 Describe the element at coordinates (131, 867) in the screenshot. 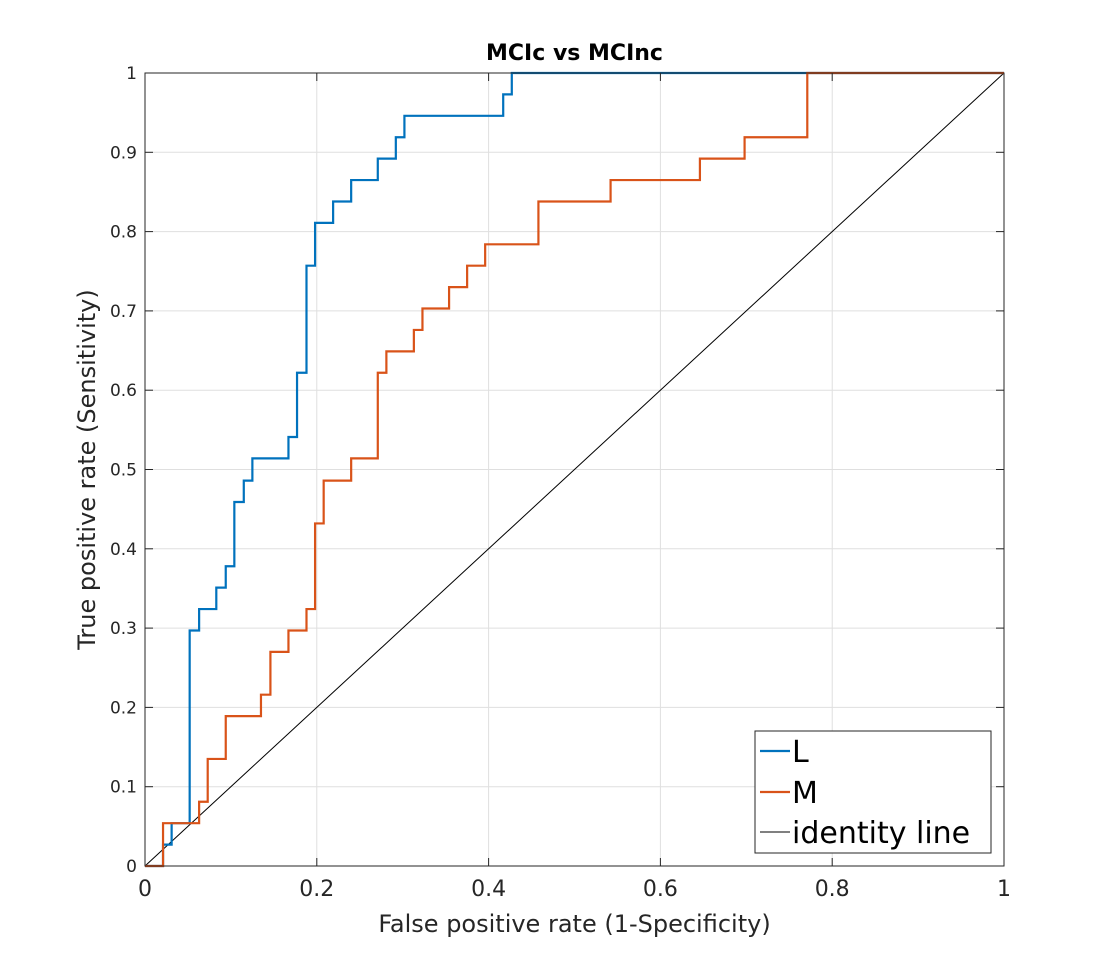

I see `y-tick-label: 0` at that location.